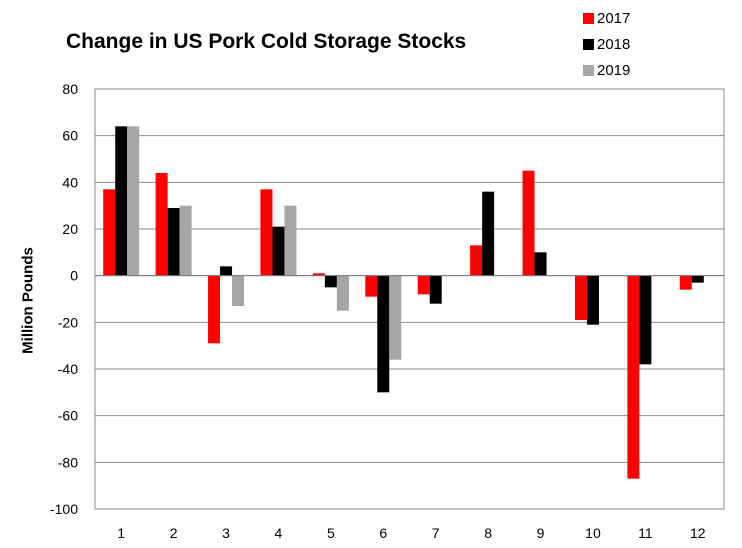  What do you see at coordinates (279, 533) in the screenshot?
I see `x-tick-label: 4` at bounding box center [279, 533].